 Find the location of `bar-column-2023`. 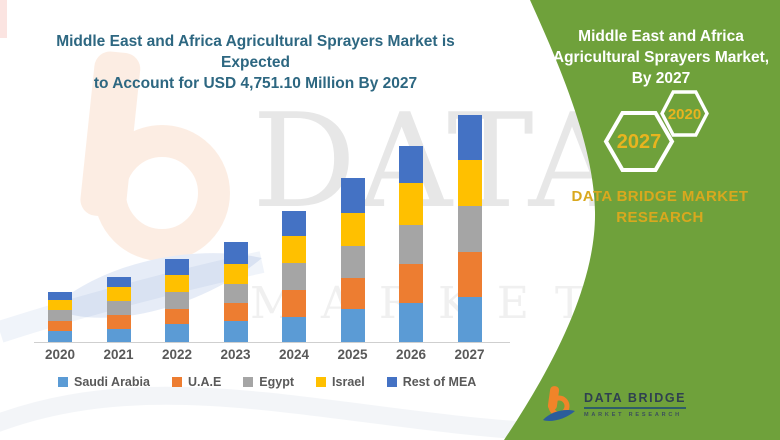

bar-column-2023 is located at coordinates (235, 291).